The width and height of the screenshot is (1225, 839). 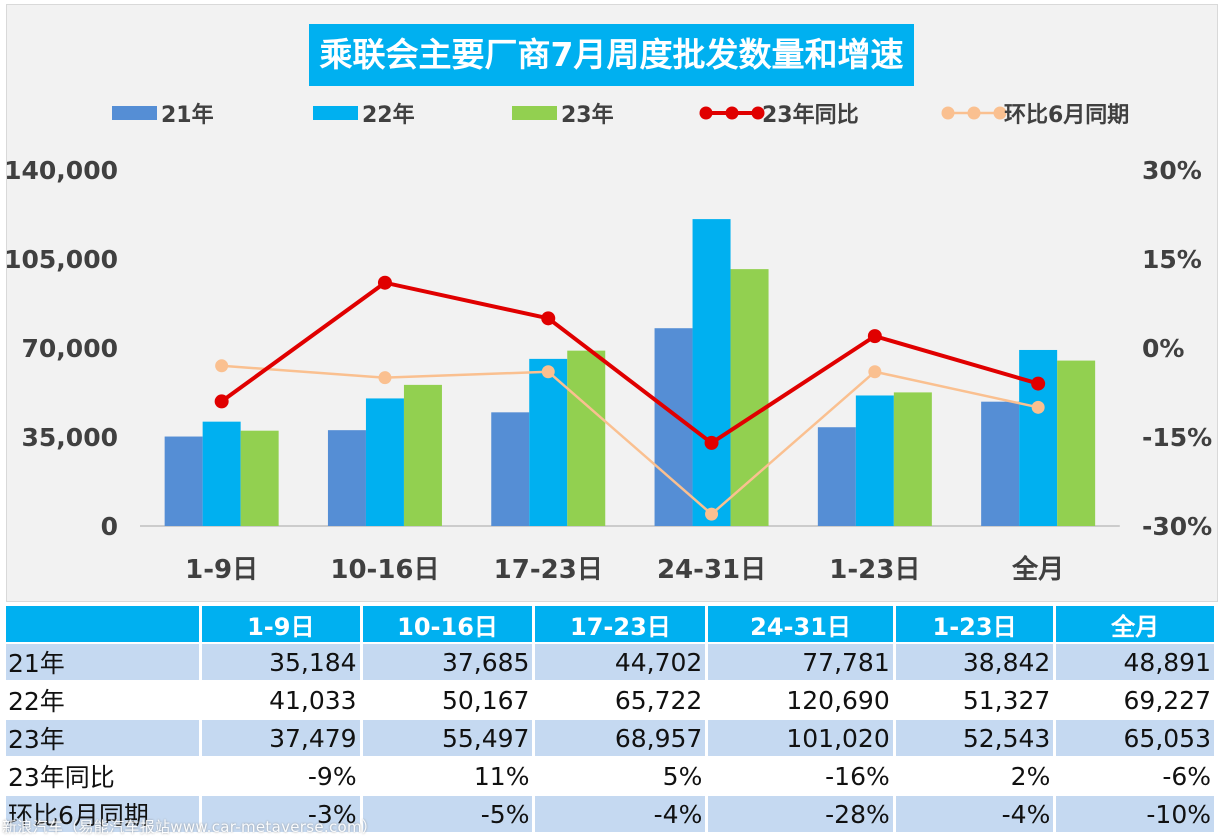 What do you see at coordinates (620, 624) in the screenshot?
I see `table-header-cell: 17-23日` at bounding box center [620, 624].